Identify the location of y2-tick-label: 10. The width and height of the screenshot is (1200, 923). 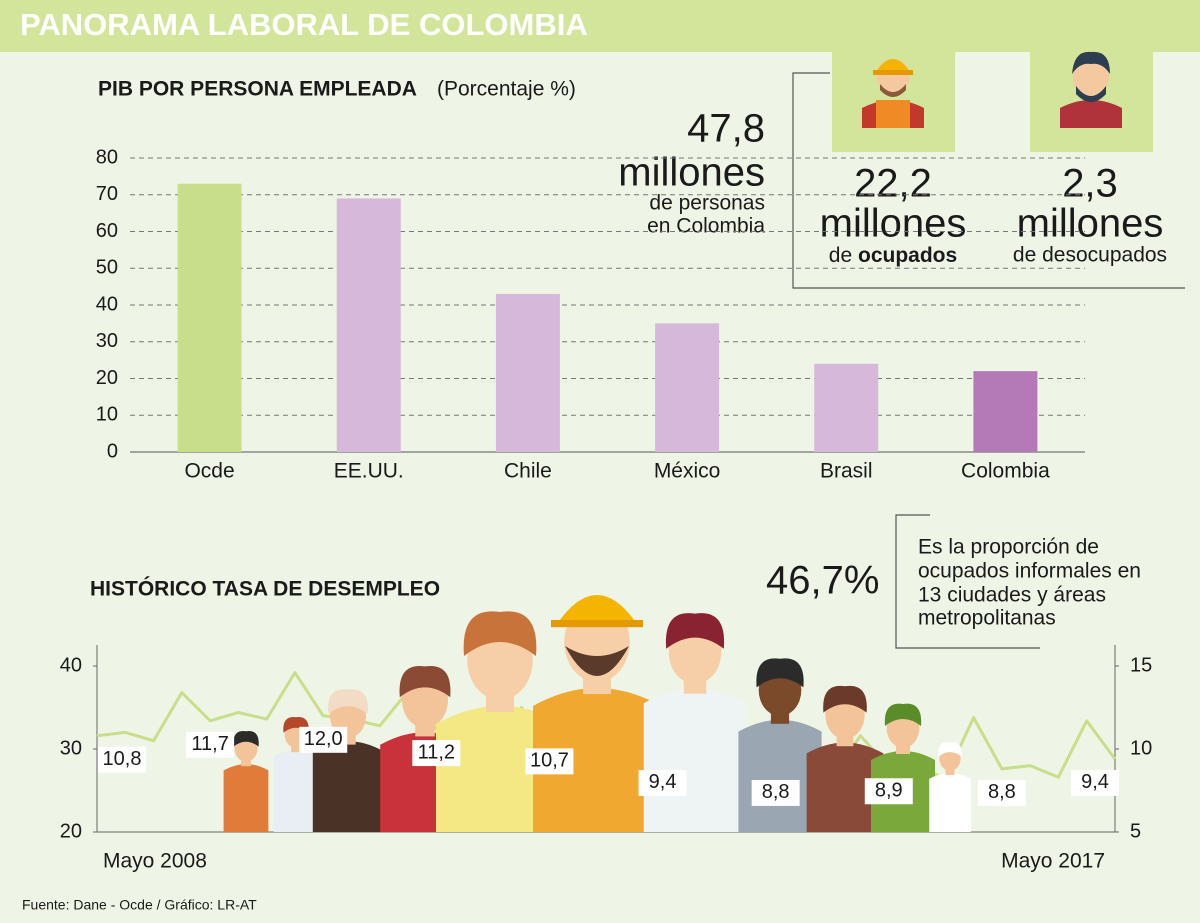
(1141, 748).